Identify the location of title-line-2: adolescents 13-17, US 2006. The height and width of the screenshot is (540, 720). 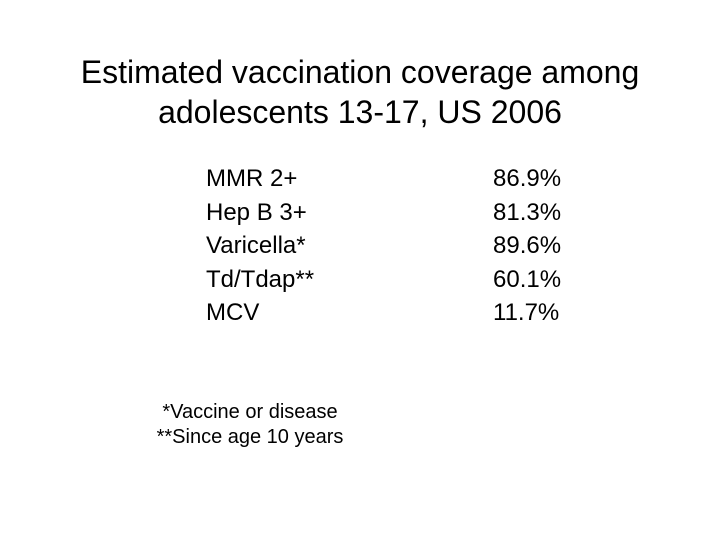
(360, 112).